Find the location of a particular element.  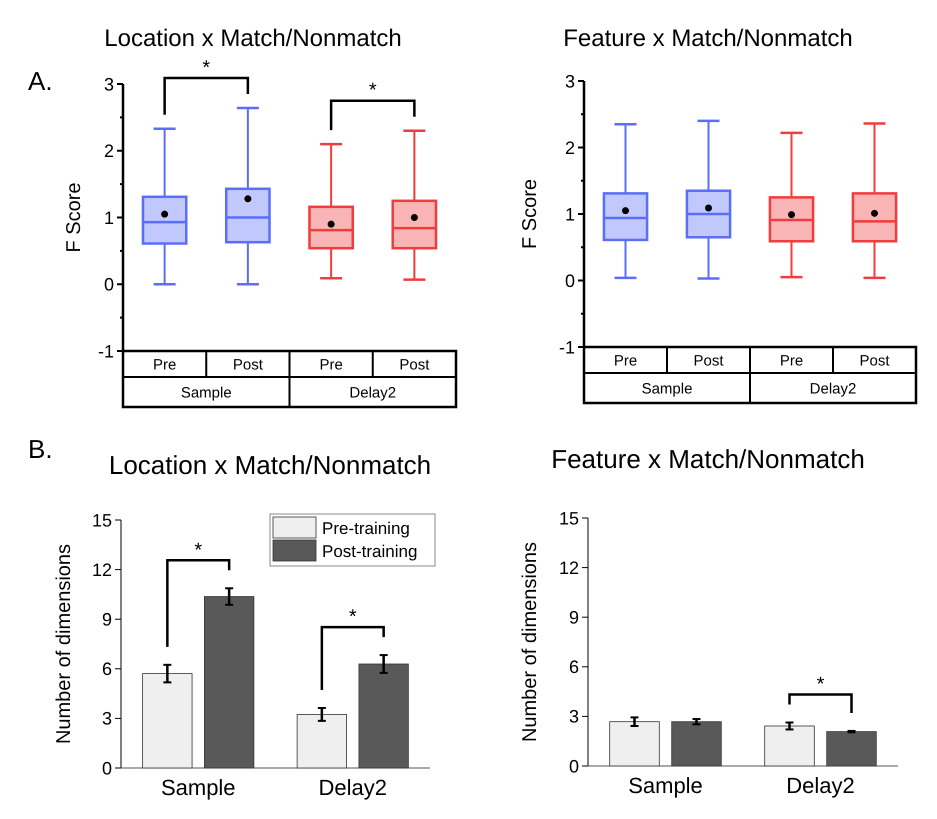

text: B. is located at coordinates (40, 449).